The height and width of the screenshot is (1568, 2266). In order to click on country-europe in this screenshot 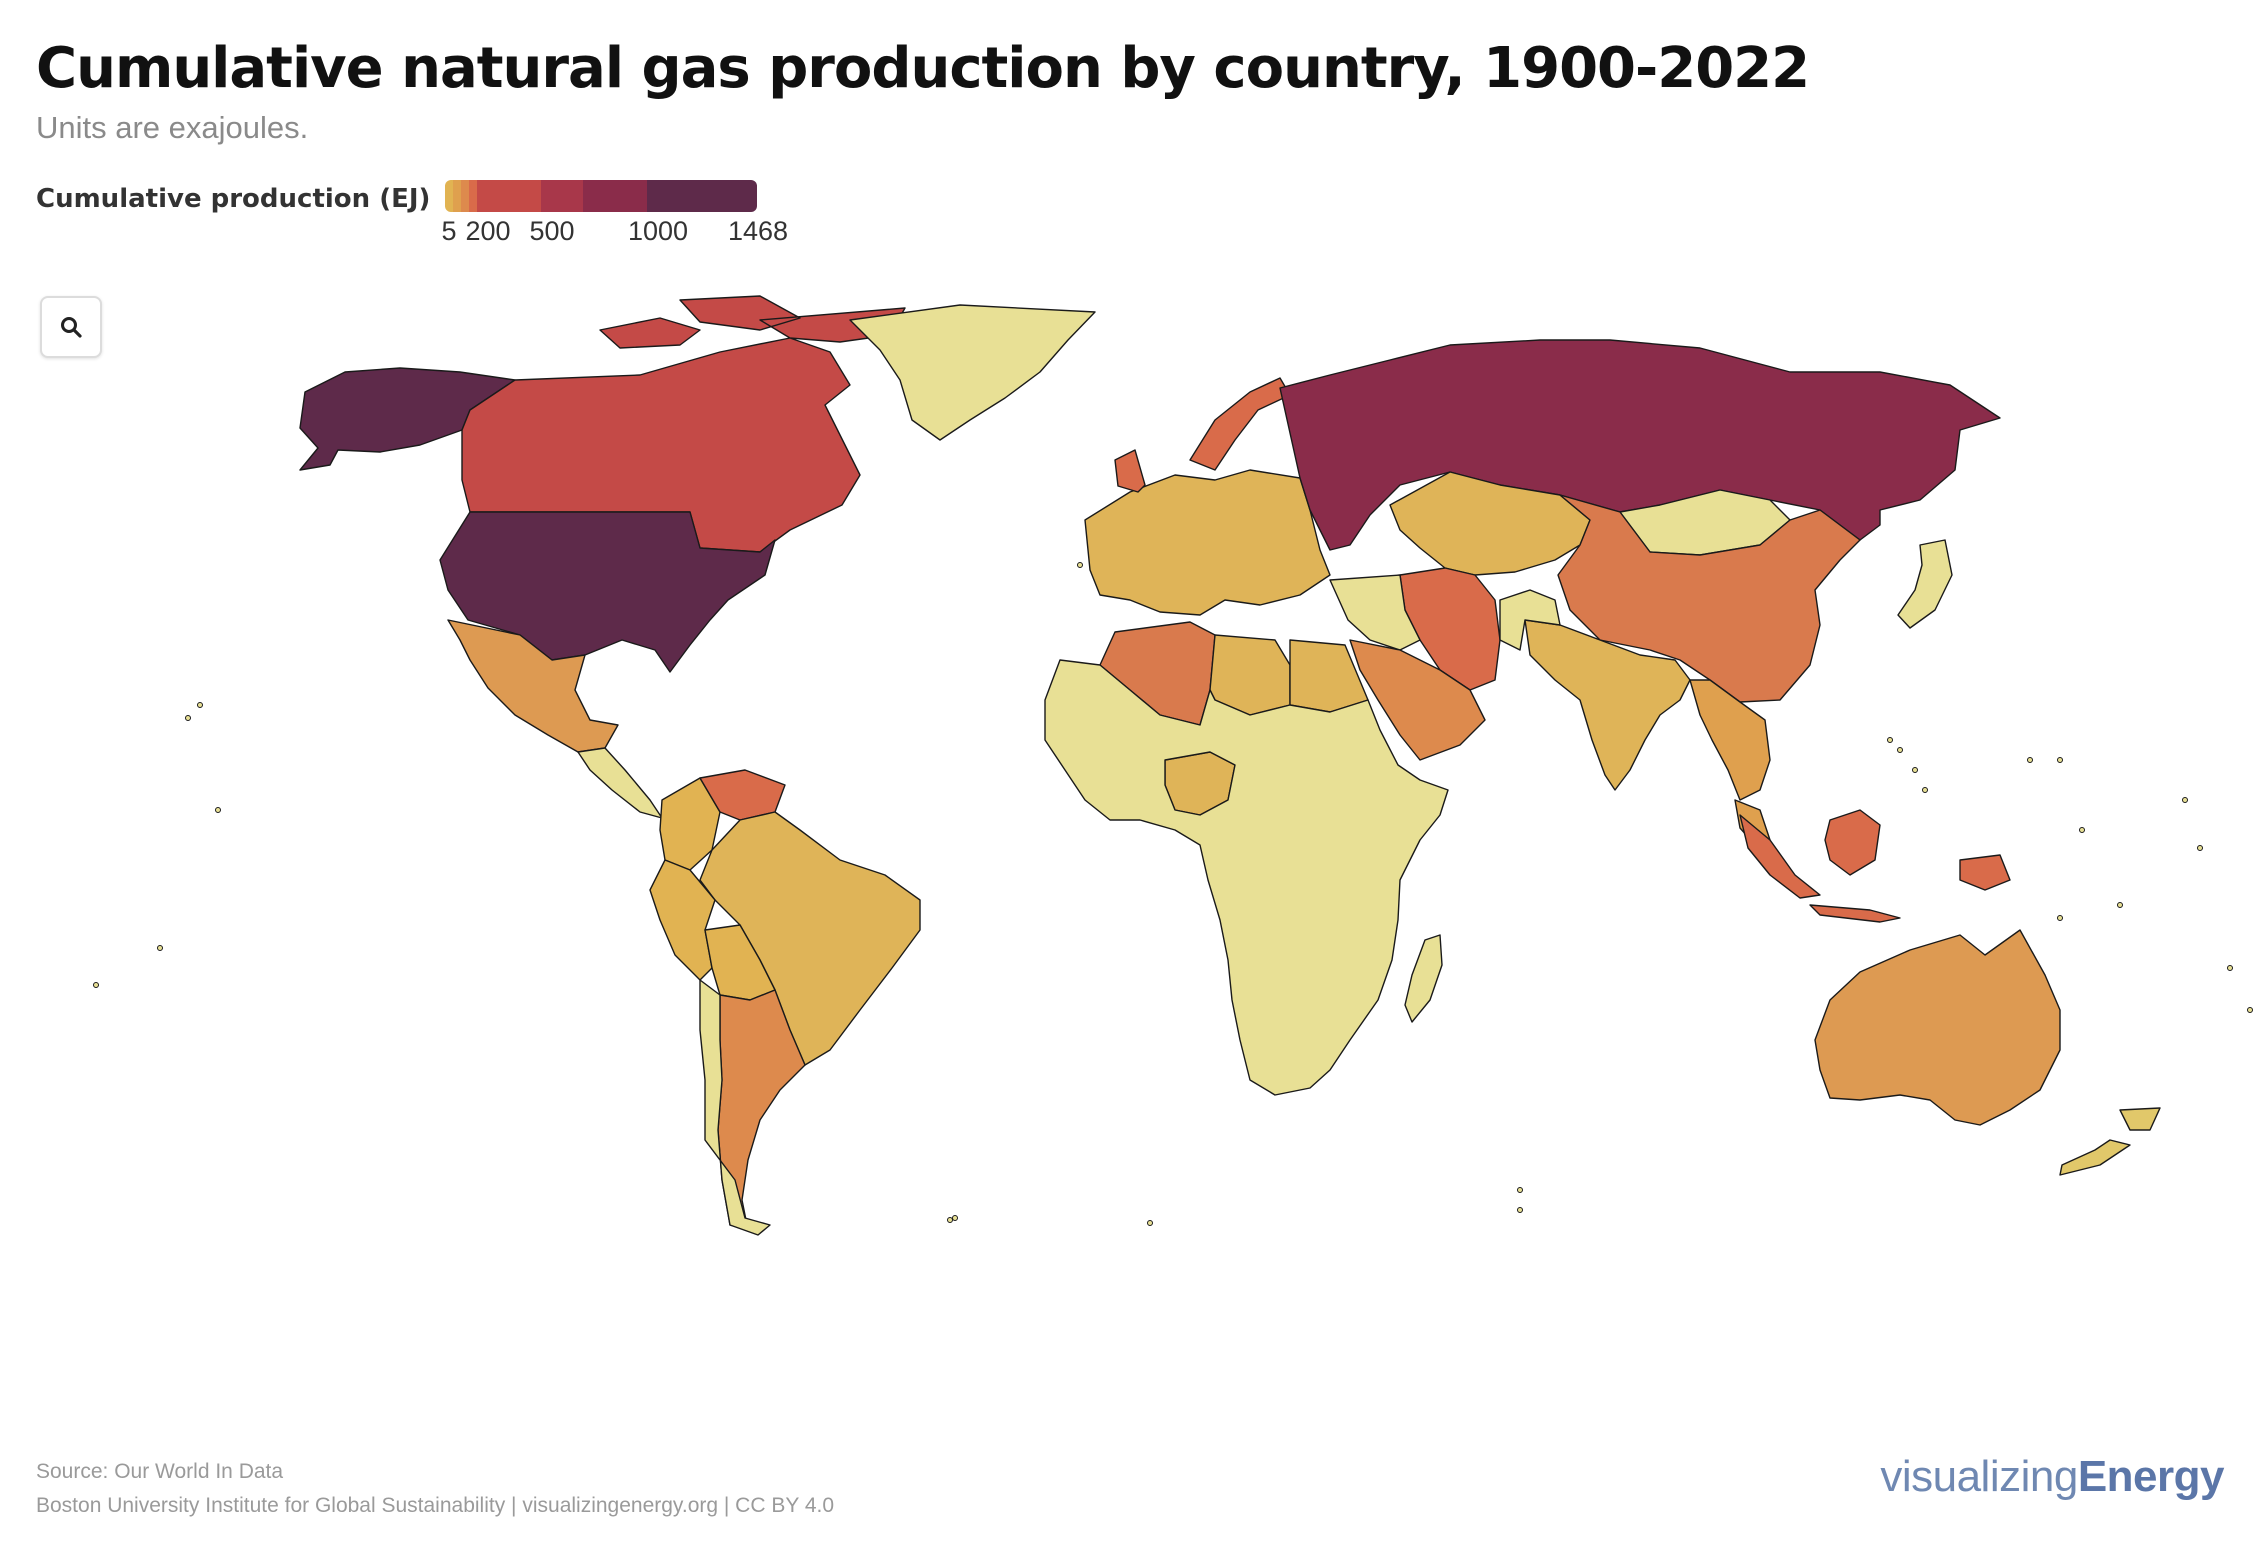, I will do `click(1207, 542)`.